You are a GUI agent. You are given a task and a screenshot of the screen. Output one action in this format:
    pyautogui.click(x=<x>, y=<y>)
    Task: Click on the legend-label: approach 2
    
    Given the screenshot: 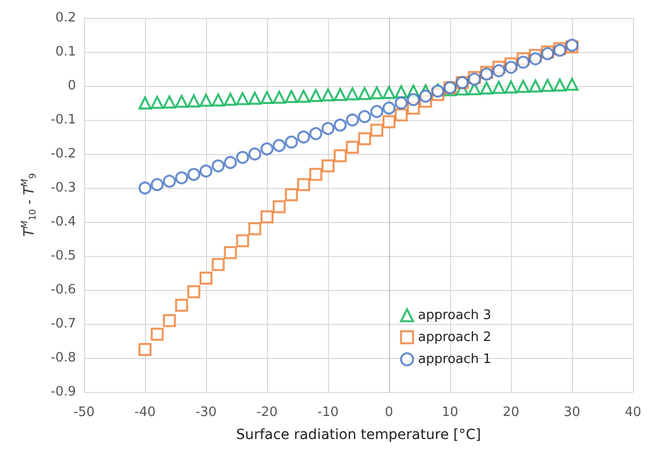 What is the action you would take?
    pyautogui.click(x=455, y=337)
    